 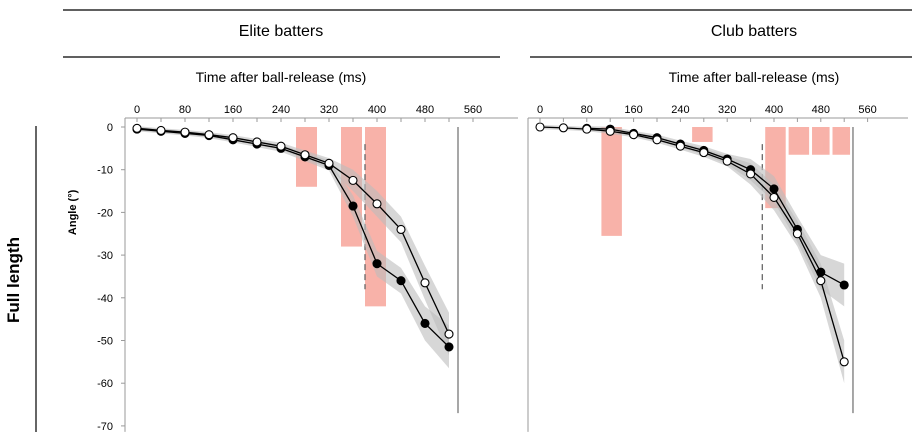 I want to click on y-tick-label: -20, so click(x=105, y=213).